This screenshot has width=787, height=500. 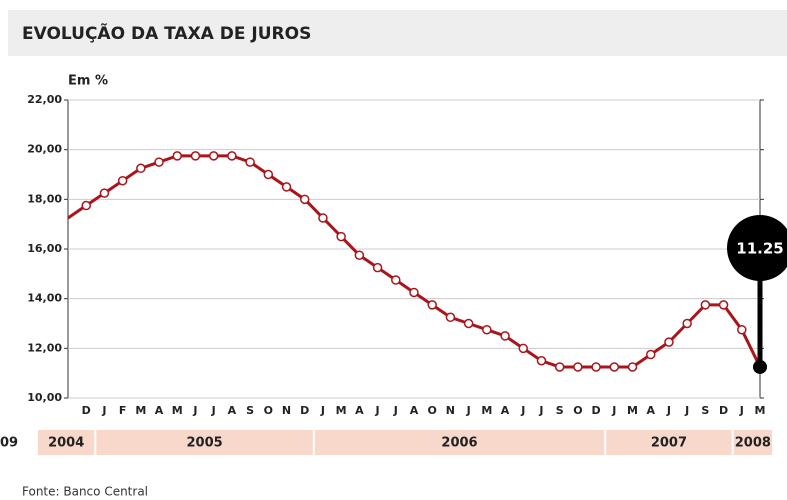 What do you see at coordinates (44, 397) in the screenshot?
I see `y-tick-label: 10,00` at bounding box center [44, 397].